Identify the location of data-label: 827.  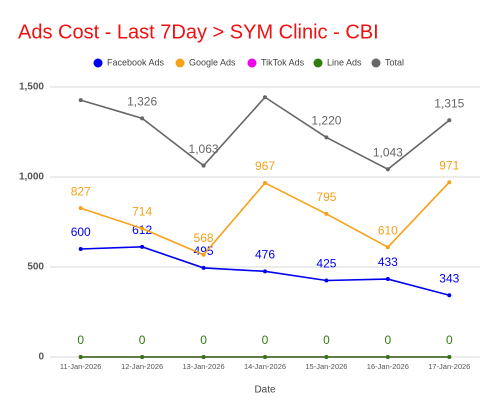
(81, 191).